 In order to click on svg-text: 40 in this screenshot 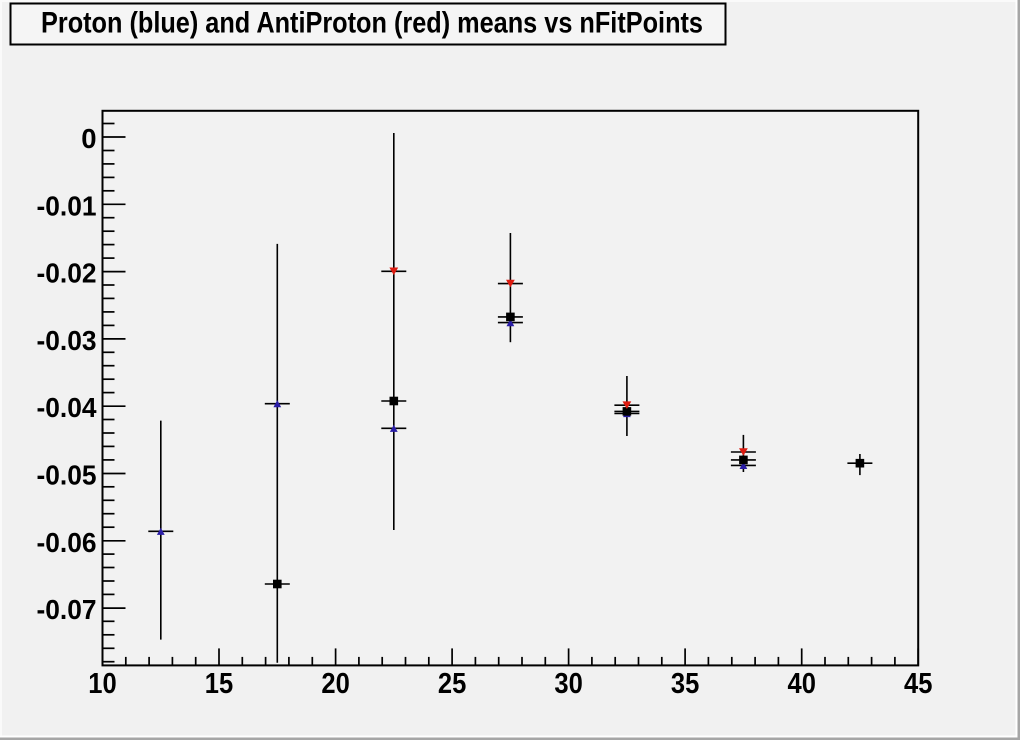, I will do `click(802, 684)`.